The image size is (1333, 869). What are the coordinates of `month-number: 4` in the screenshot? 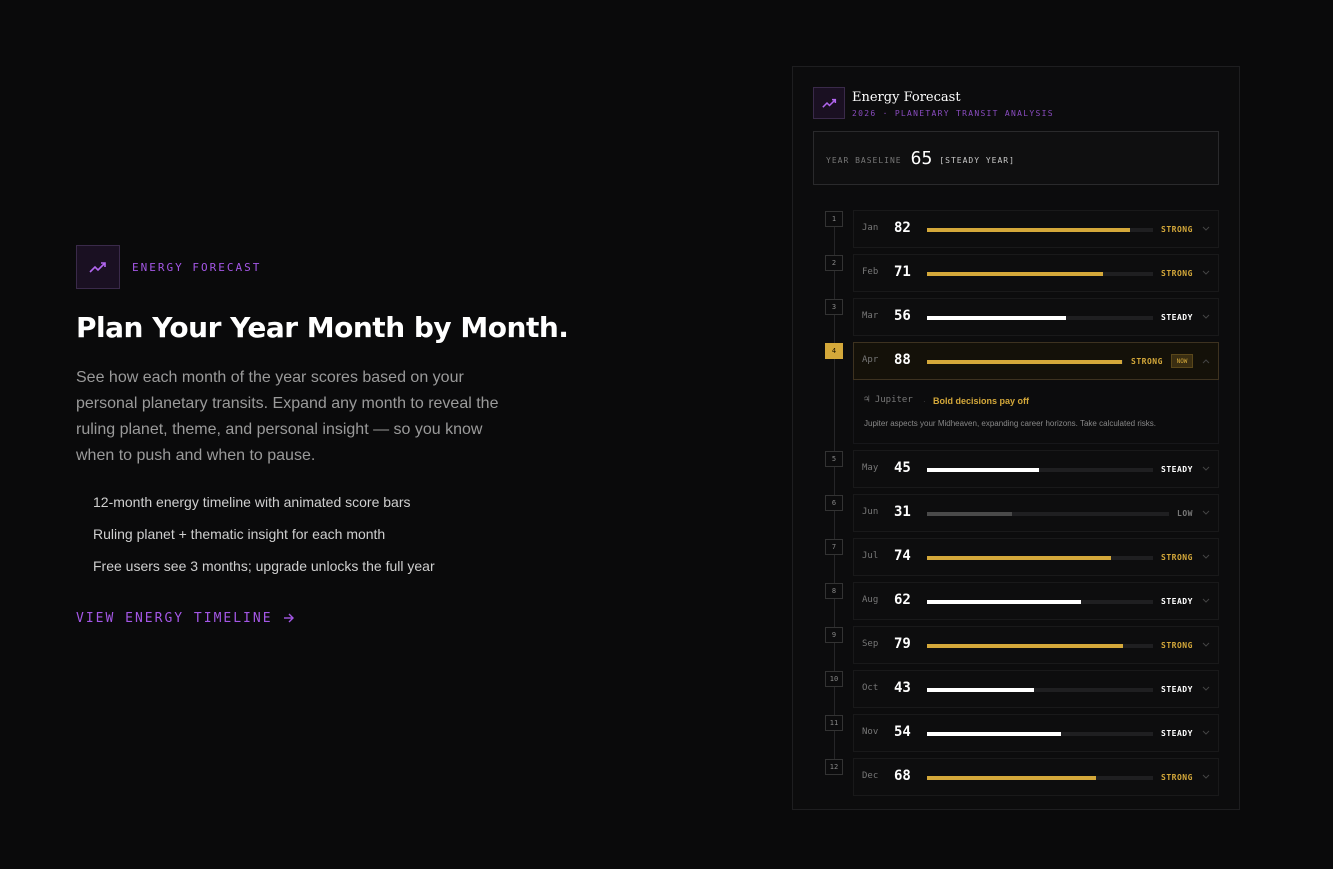 It's located at (834, 351).